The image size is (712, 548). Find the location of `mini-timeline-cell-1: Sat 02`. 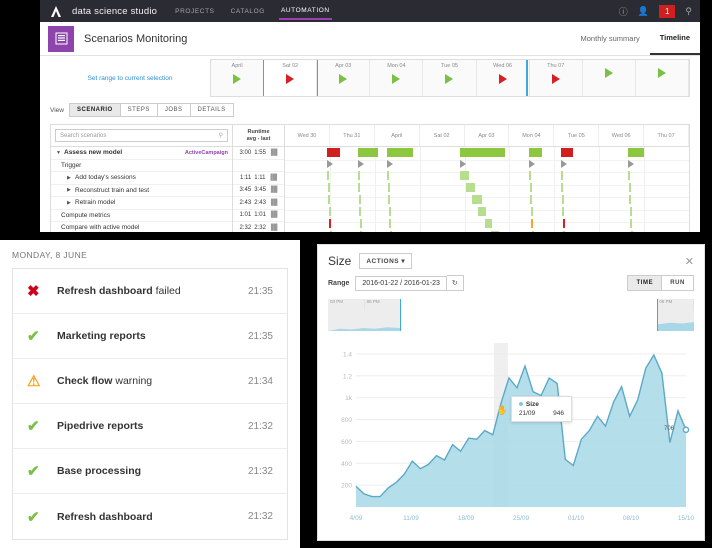

mini-timeline-cell-1: Sat 02 is located at coordinates (291, 78).